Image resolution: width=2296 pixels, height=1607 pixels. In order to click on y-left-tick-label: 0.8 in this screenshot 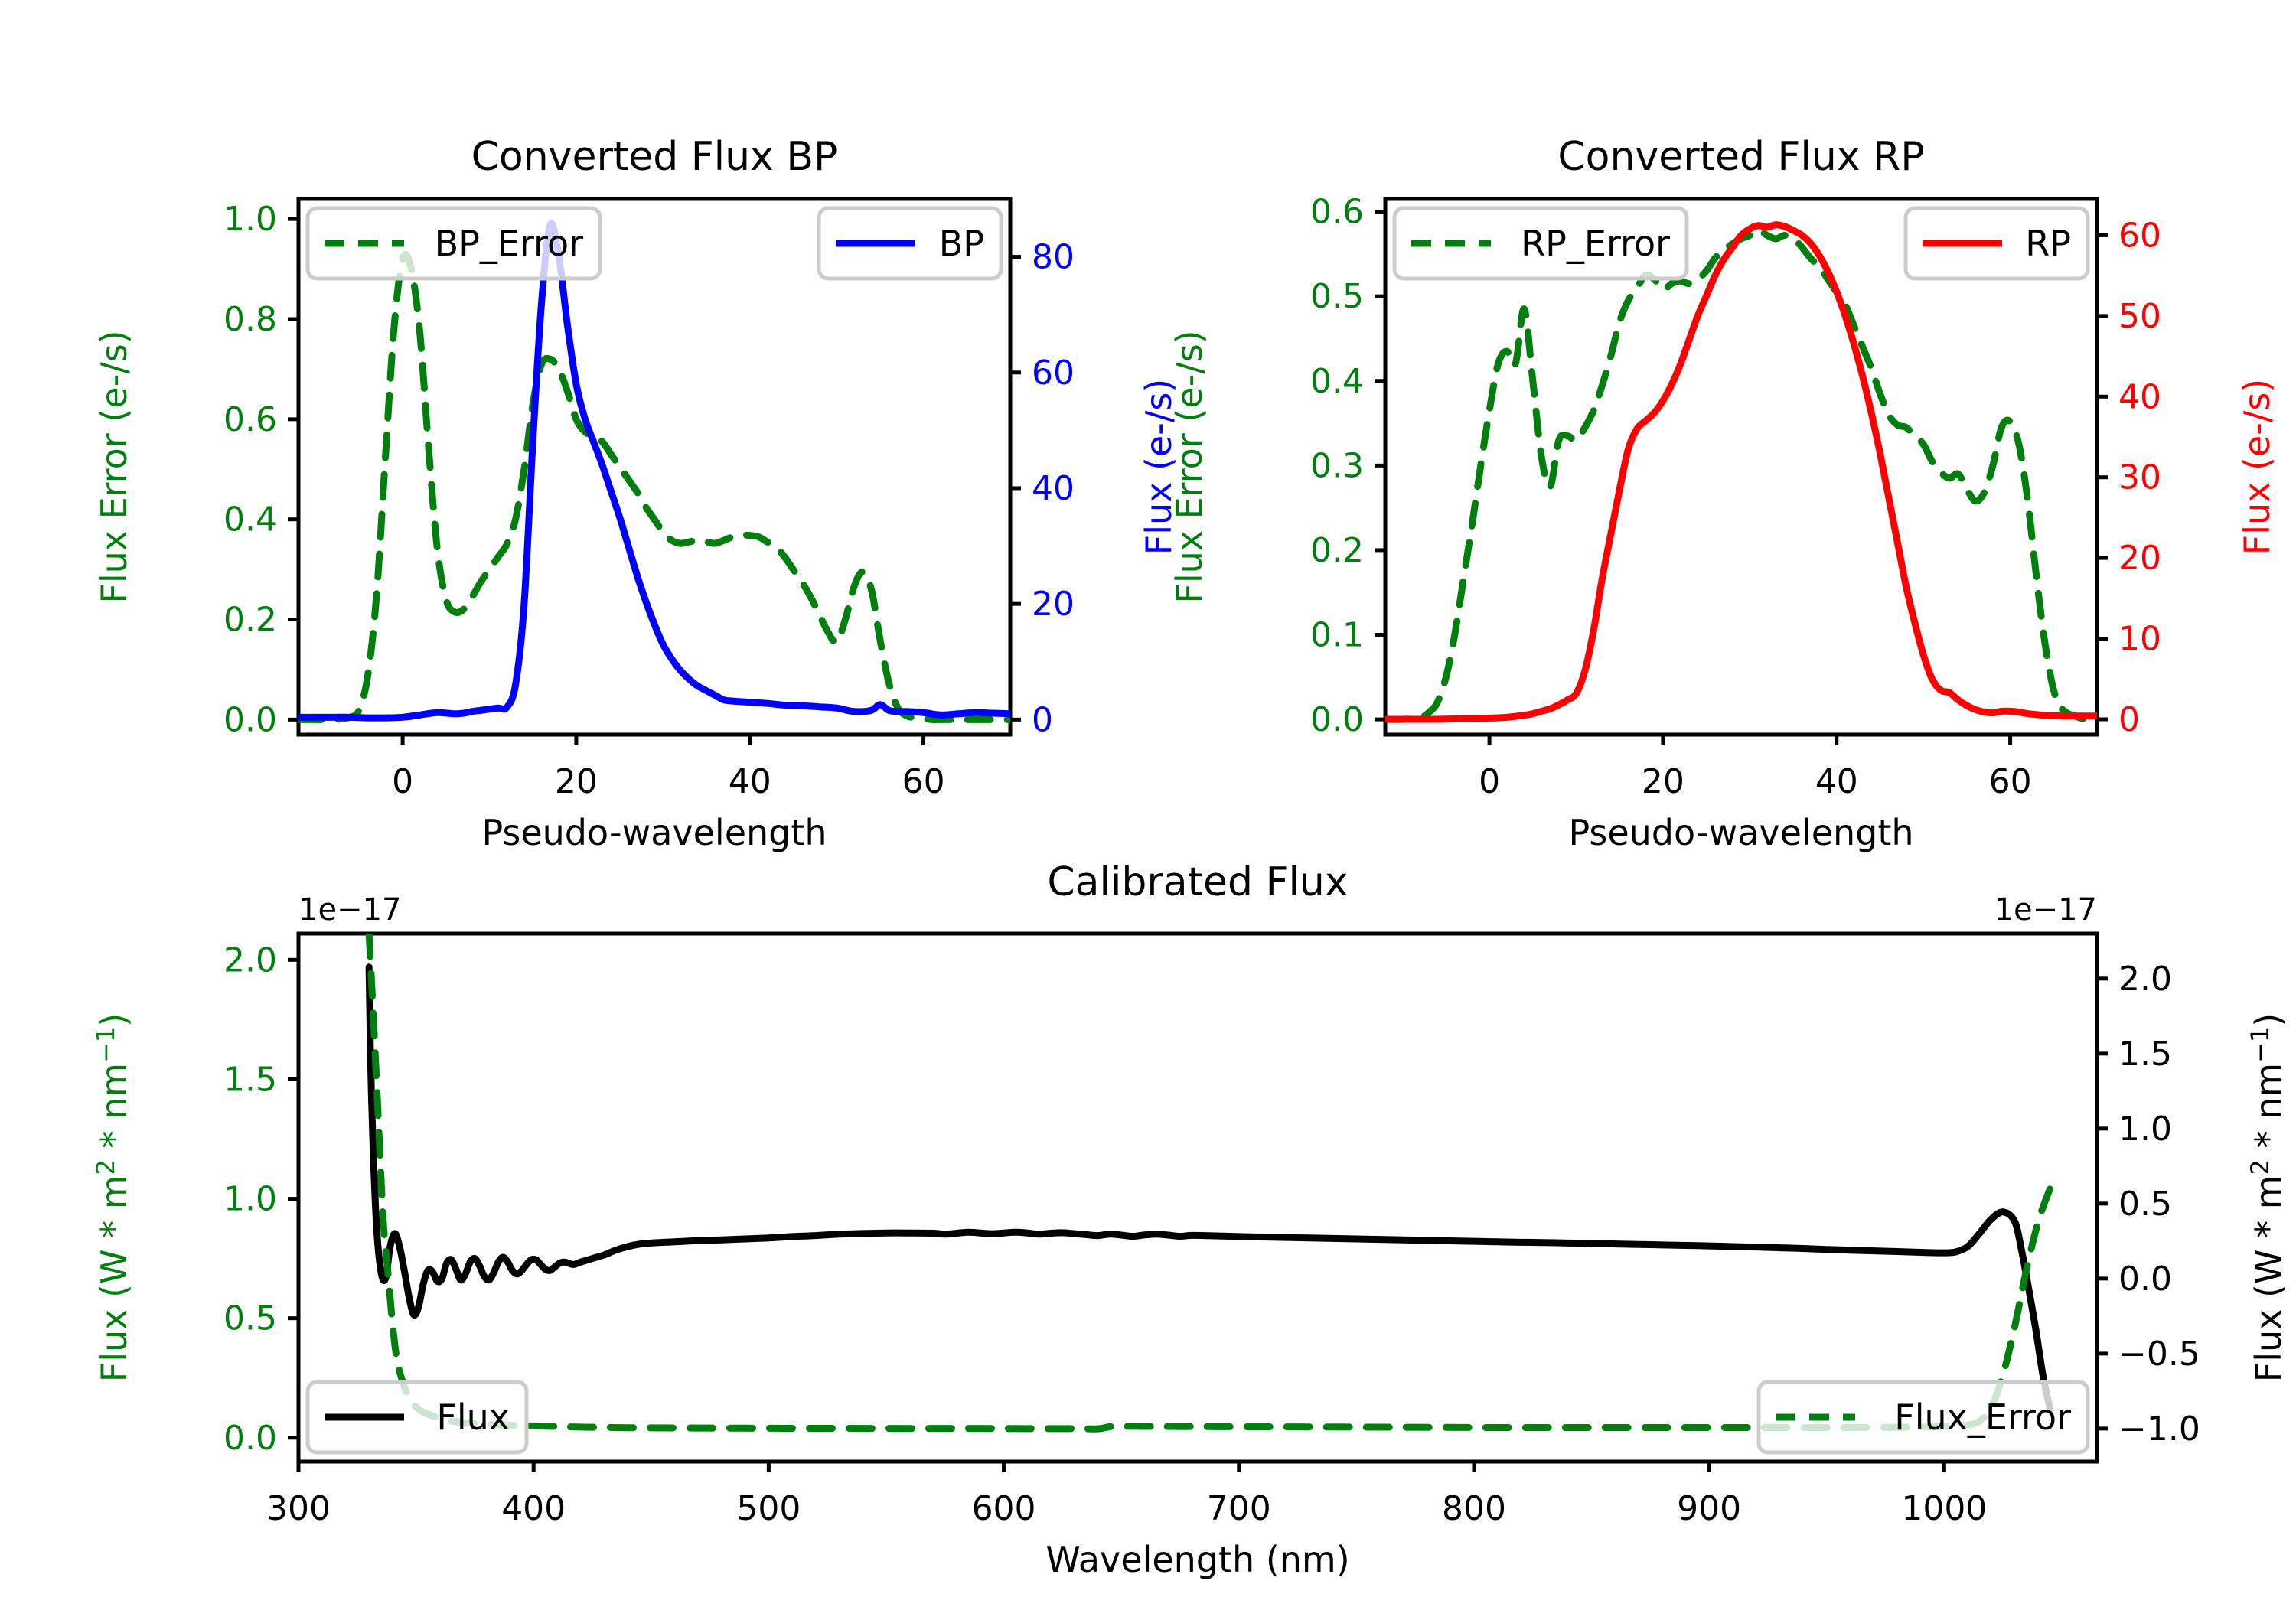, I will do `click(250, 319)`.